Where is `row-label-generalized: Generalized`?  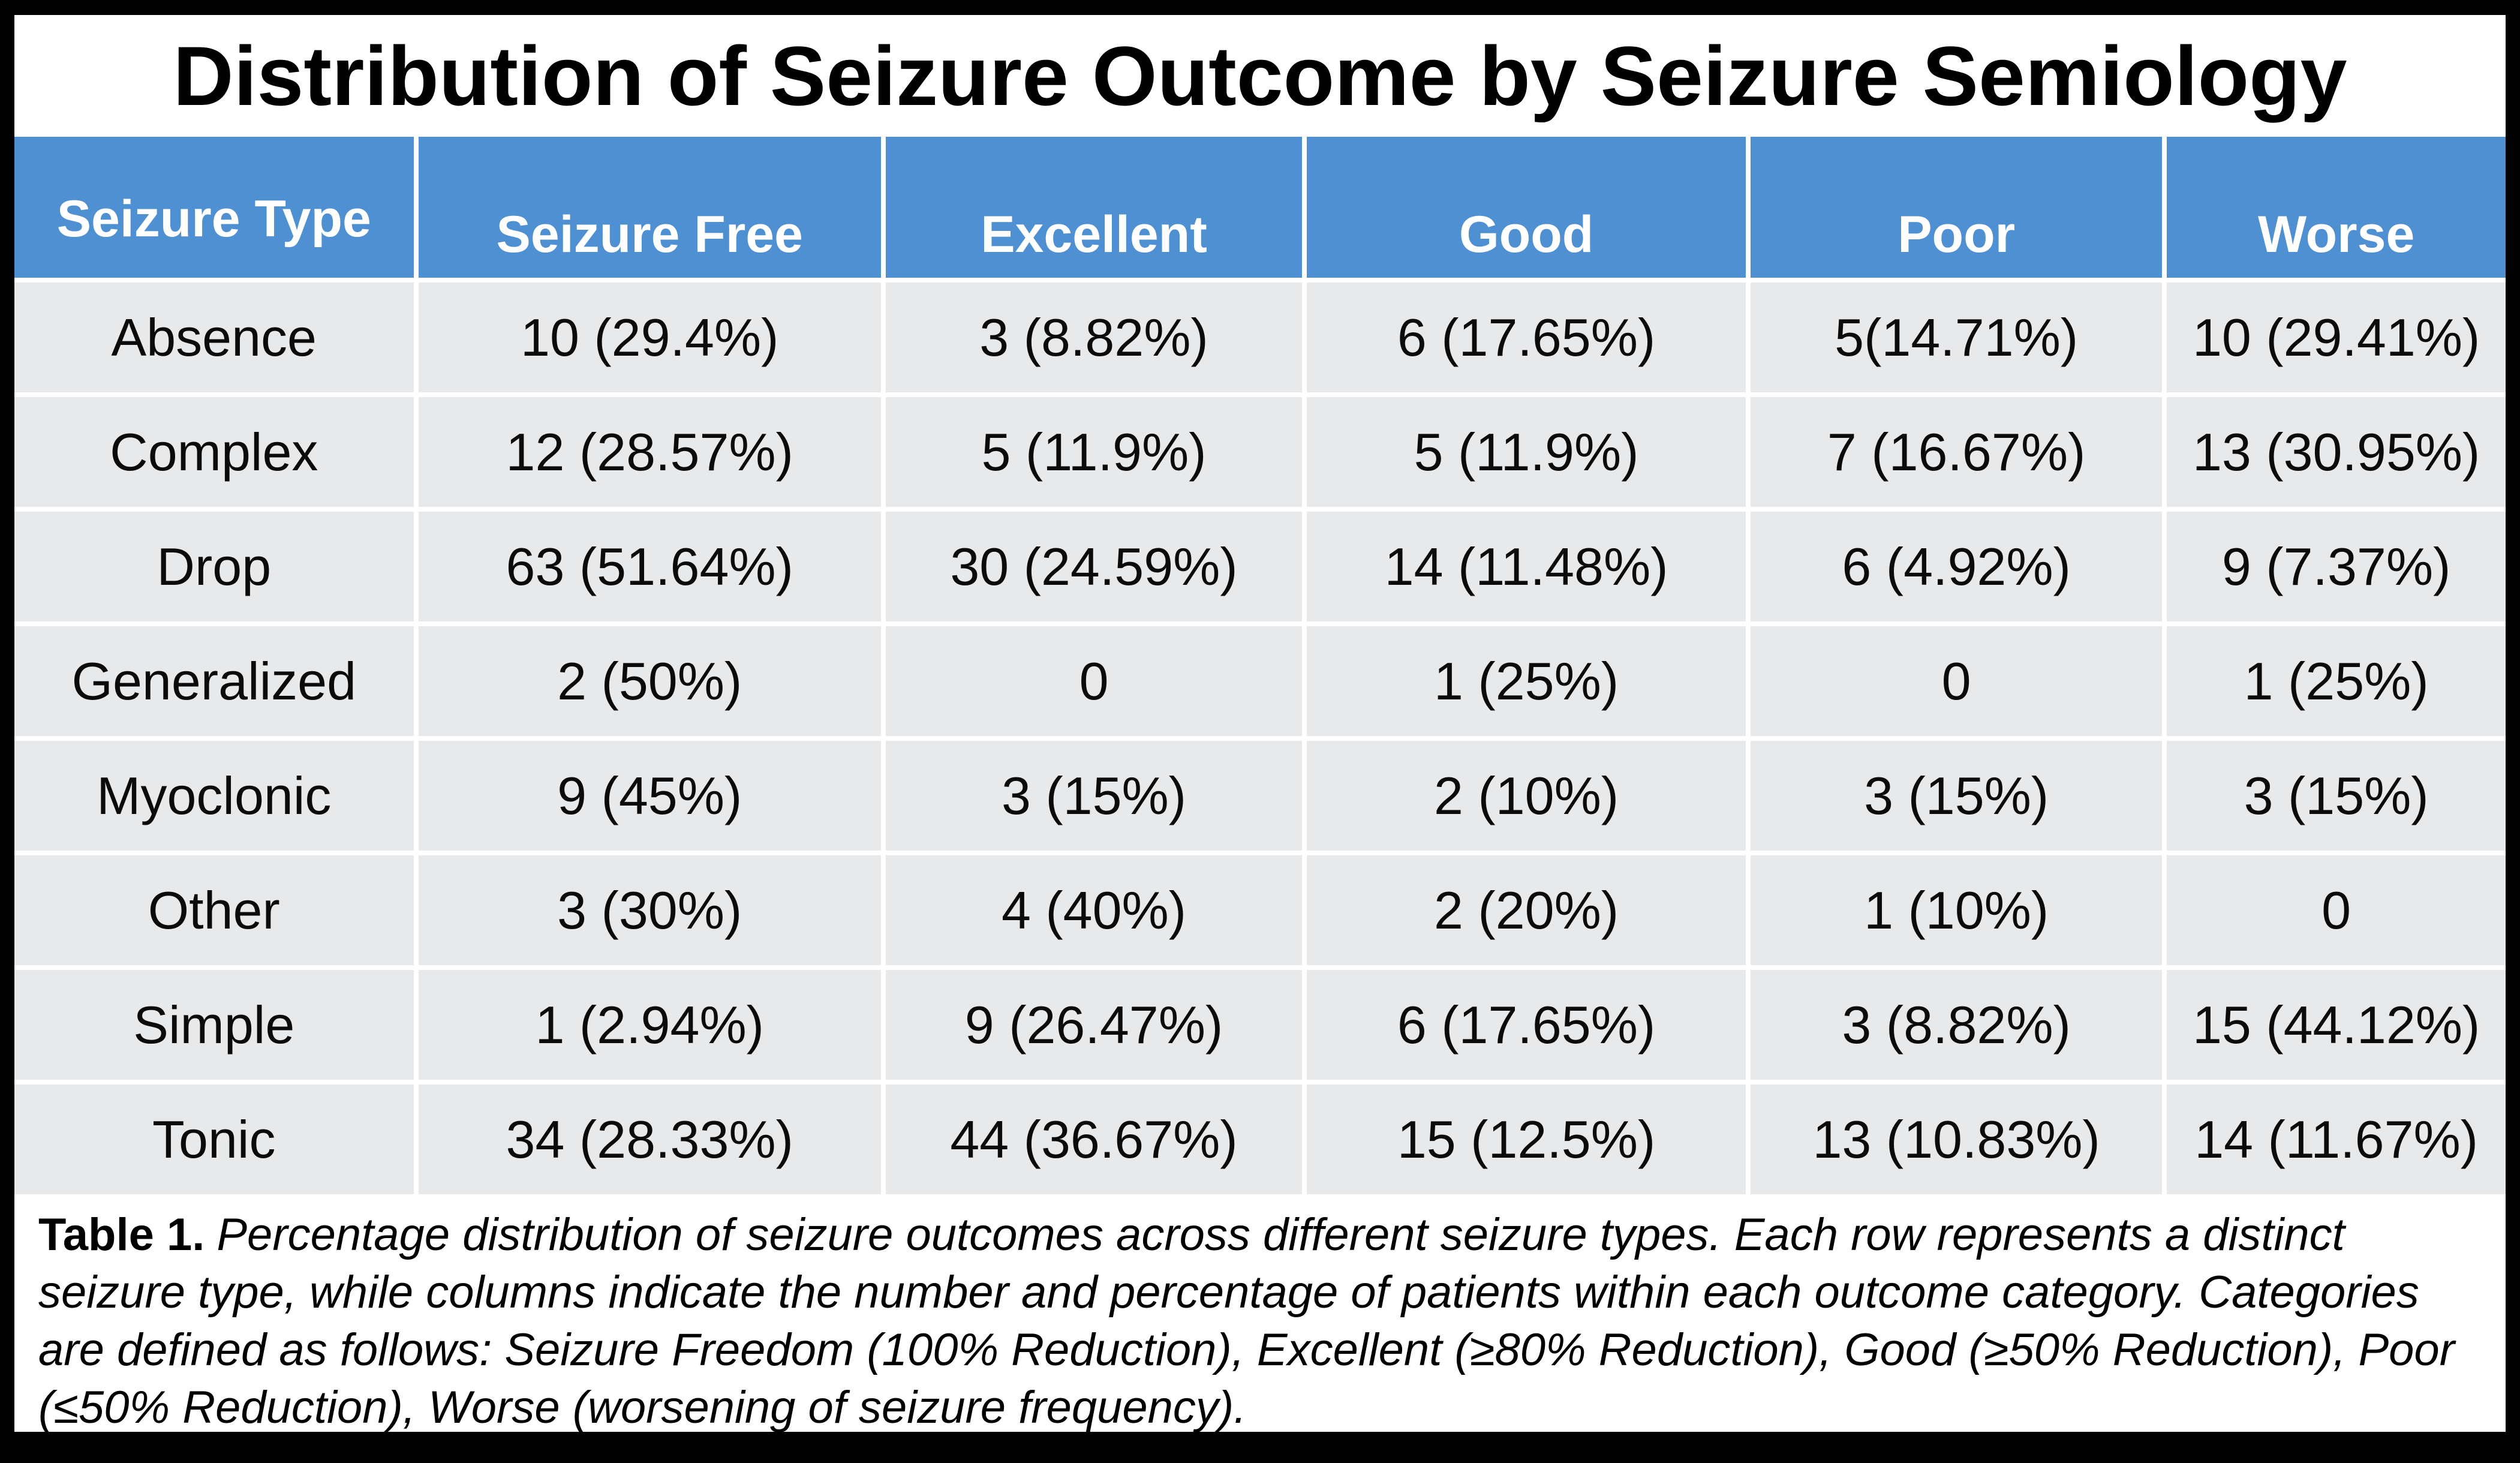
row-label-generalized: Generalized is located at coordinates (214, 681).